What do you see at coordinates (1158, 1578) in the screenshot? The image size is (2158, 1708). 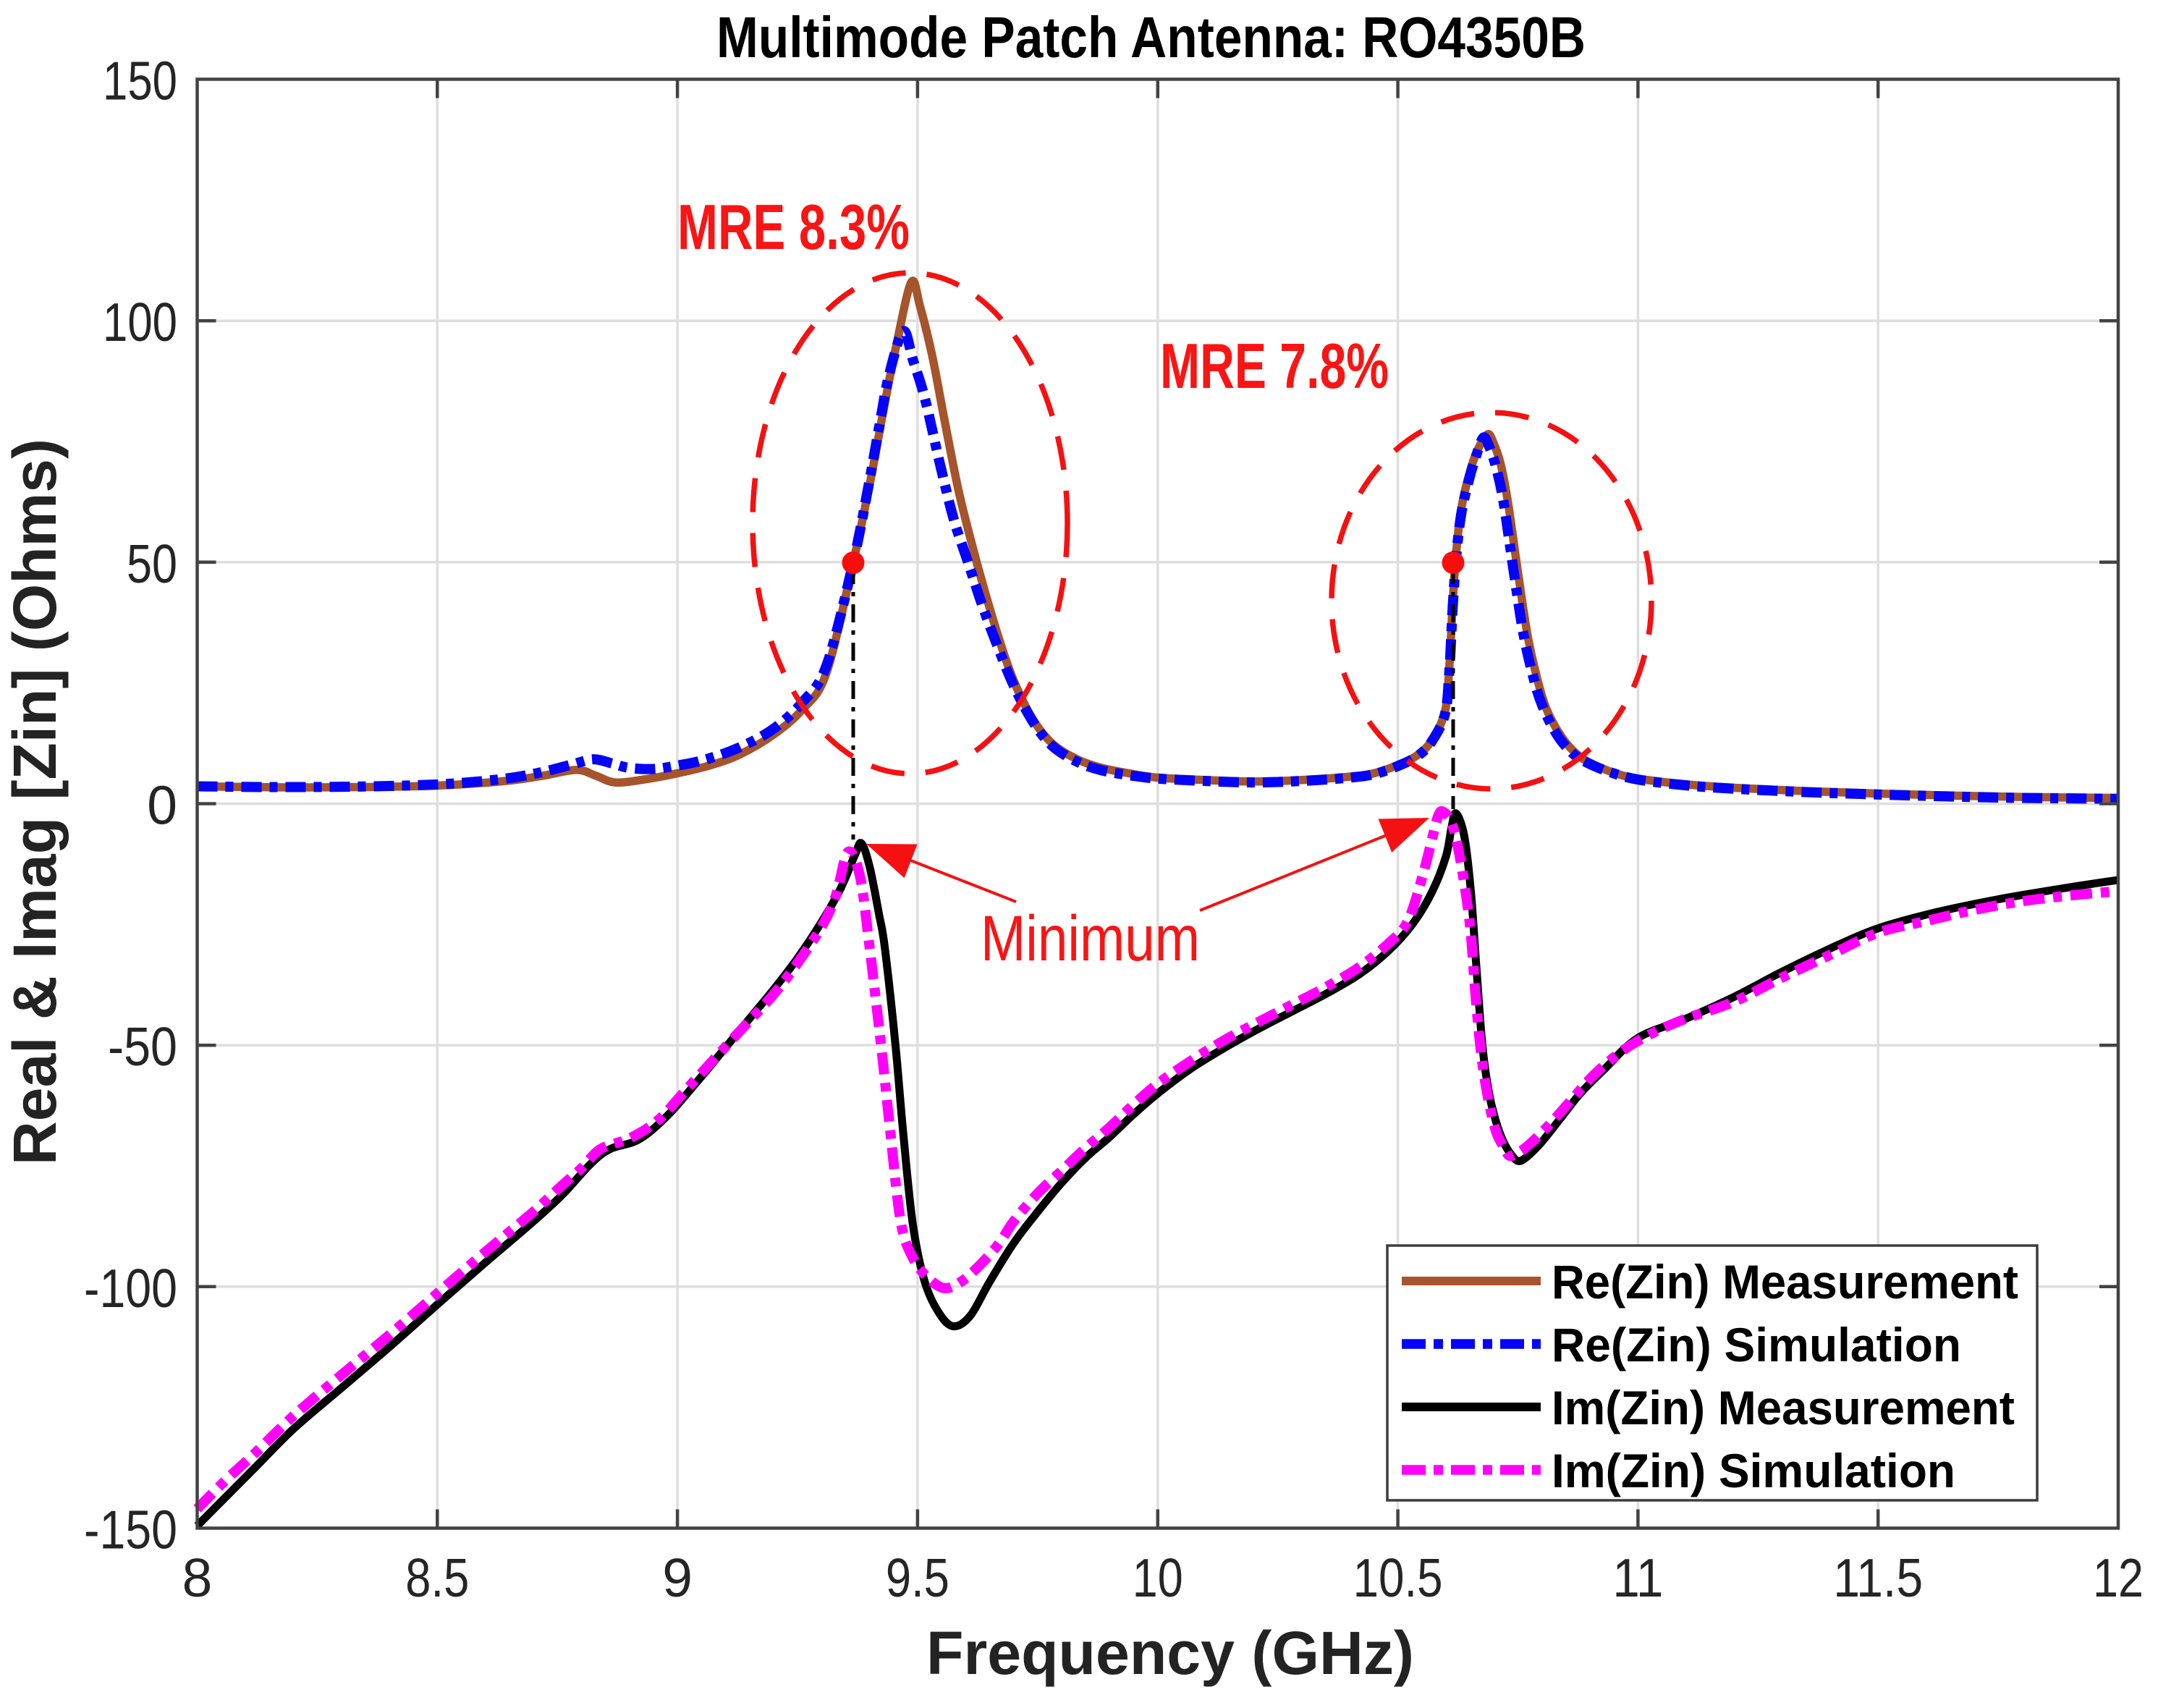 I see `svg-text: 10` at bounding box center [1158, 1578].